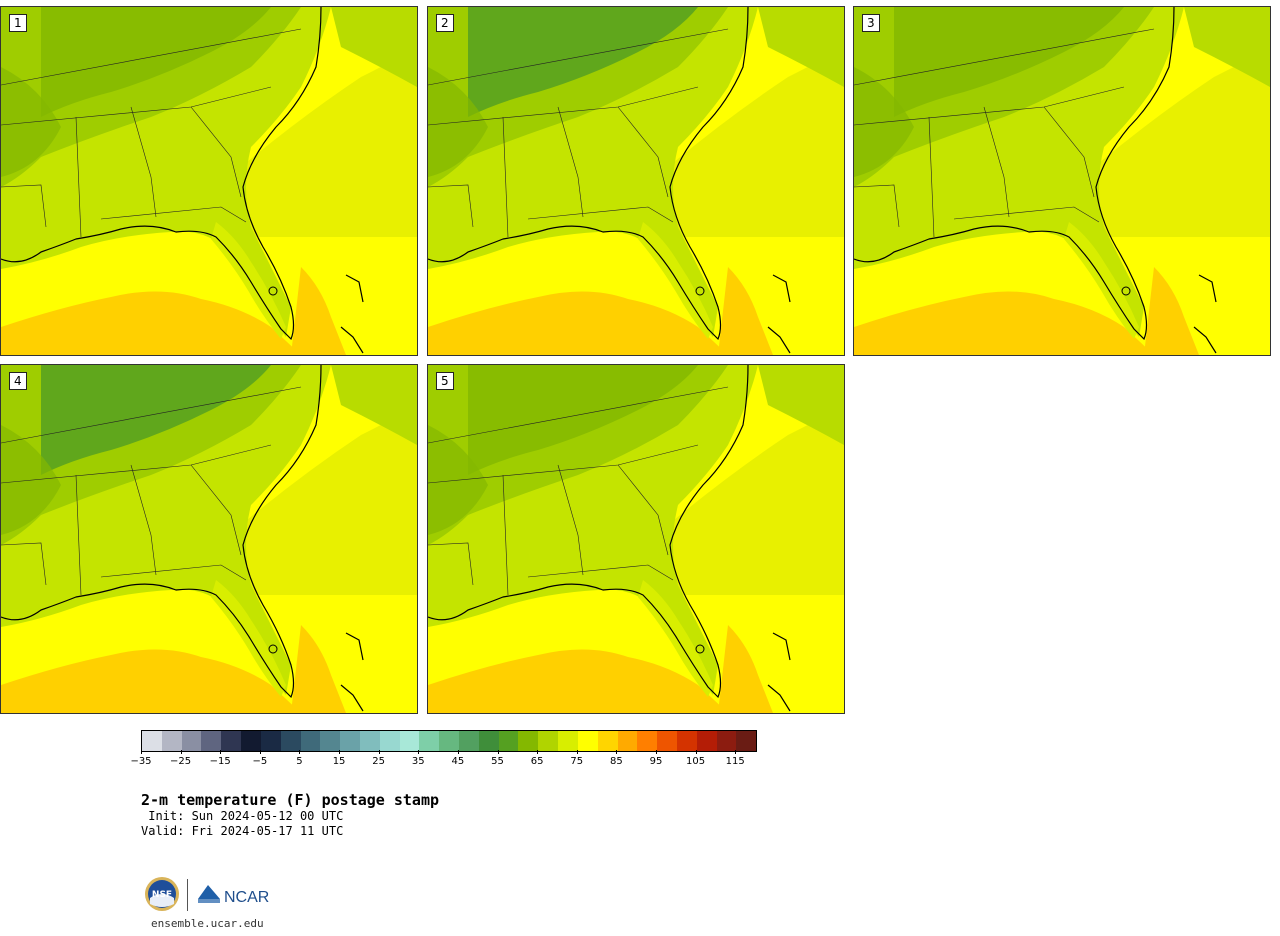 This screenshot has width=1280, height=936. I want to click on panel-number: 4, so click(18, 381).